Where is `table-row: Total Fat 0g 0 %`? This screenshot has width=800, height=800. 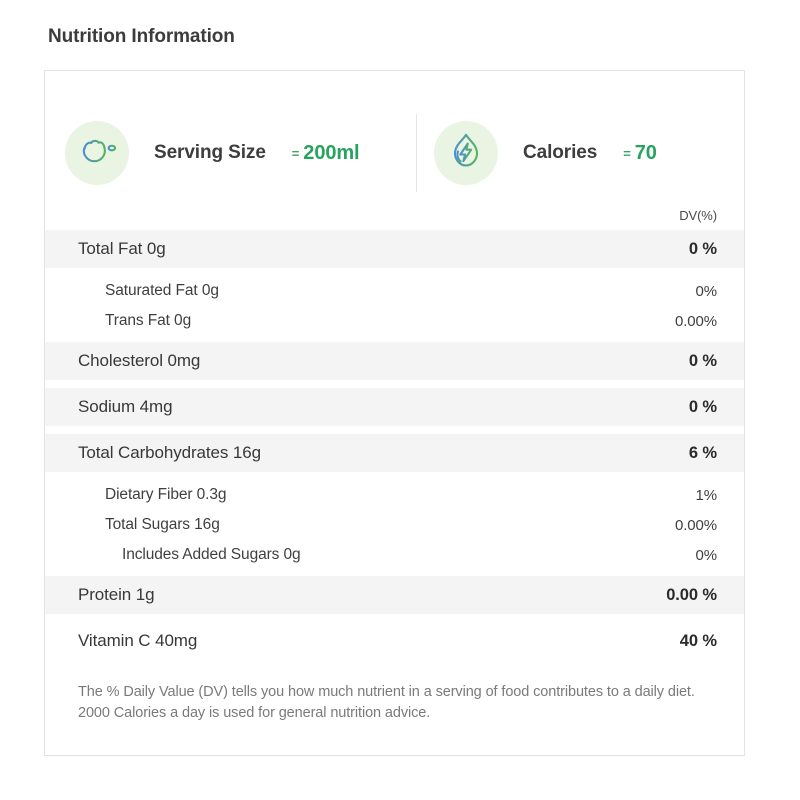 table-row: Total Fat 0g 0 % is located at coordinates (394, 249).